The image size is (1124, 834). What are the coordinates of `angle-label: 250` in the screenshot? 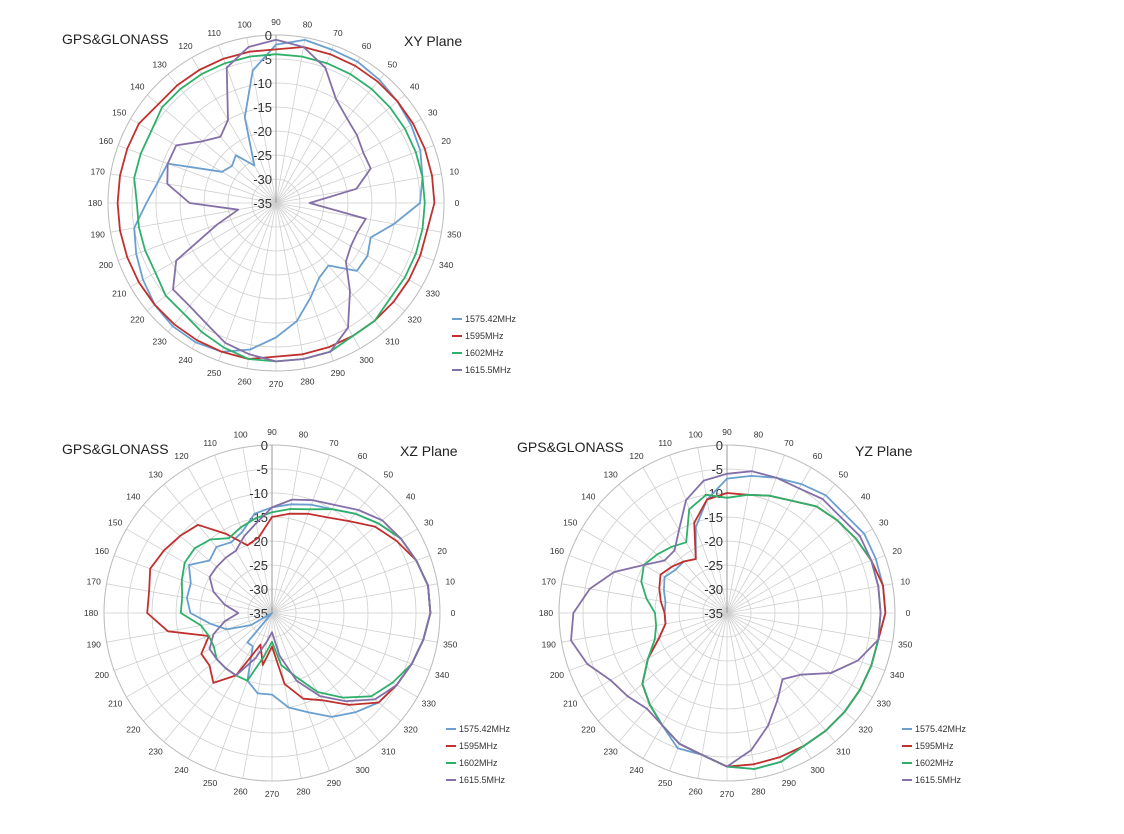 It's located at (665, 783).